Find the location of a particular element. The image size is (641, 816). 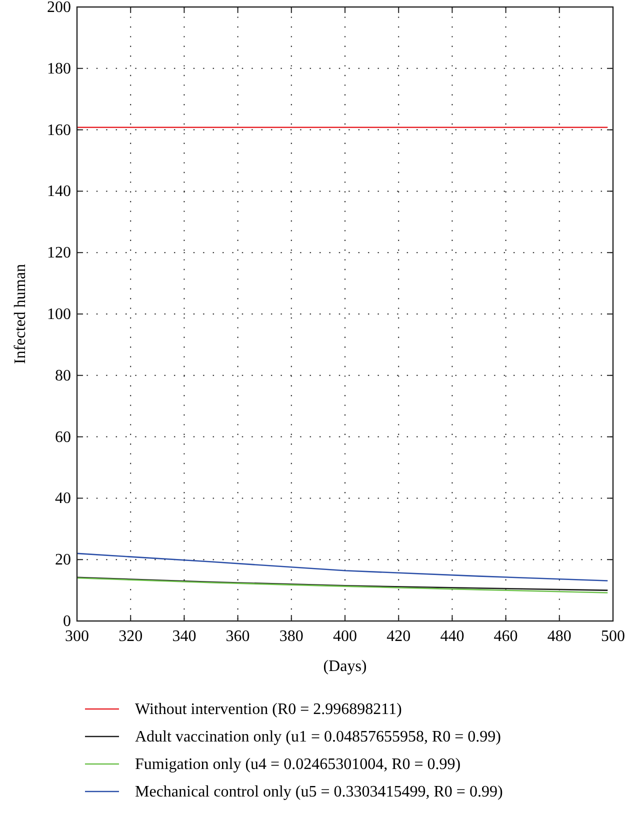

y-tick-label: 180 is located at coordinates (59, 69).